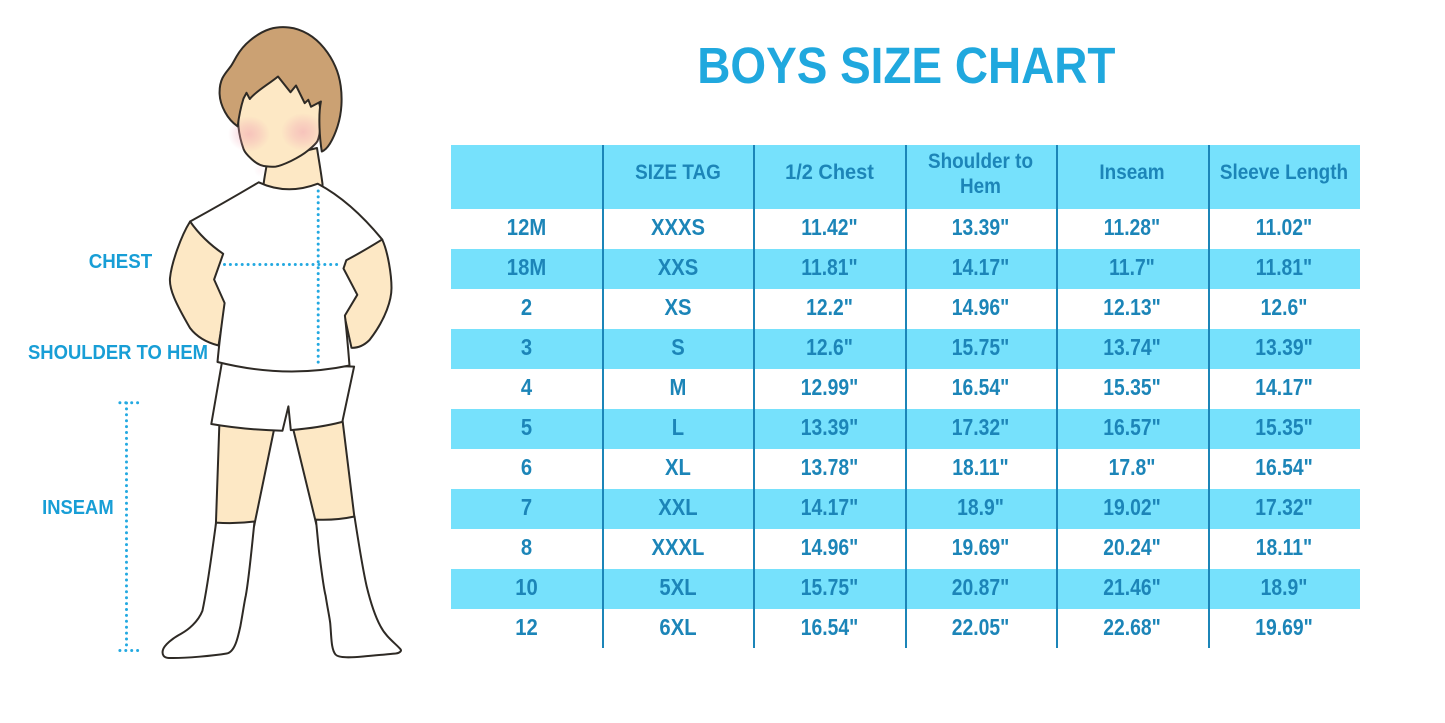  What do you see at coordinates (121, 262) in the screenshot?
I see `svg-text: CHEST` at bounding box center [121, 262].